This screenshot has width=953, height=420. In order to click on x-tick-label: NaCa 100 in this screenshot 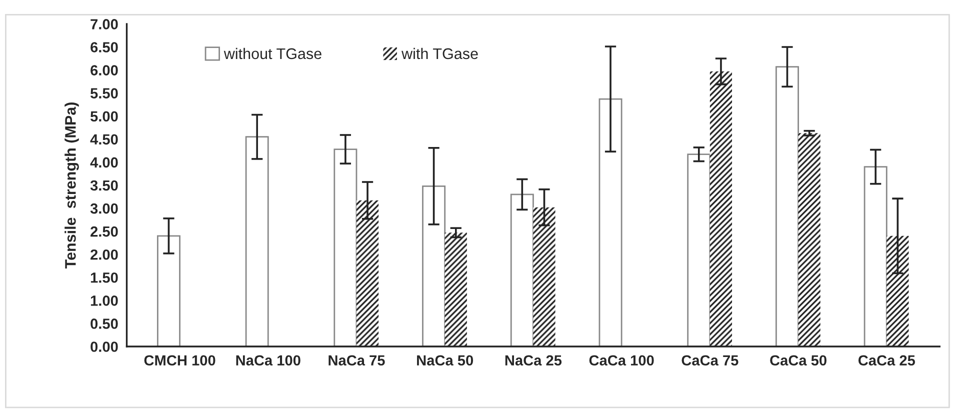, I will do `click(268, 360)`.